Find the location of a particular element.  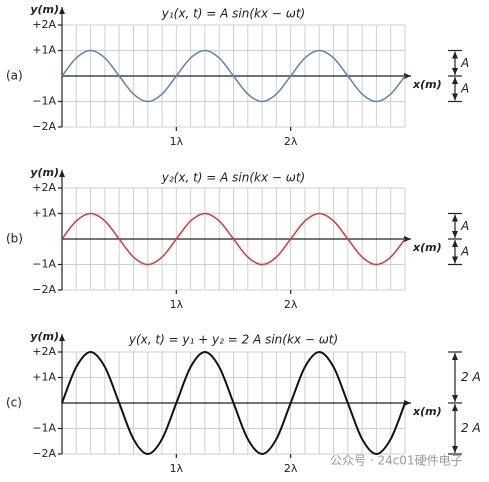

chart-title: y₁(x, t) = A sin(kx − ωt) is located at coordinates (233, 14).